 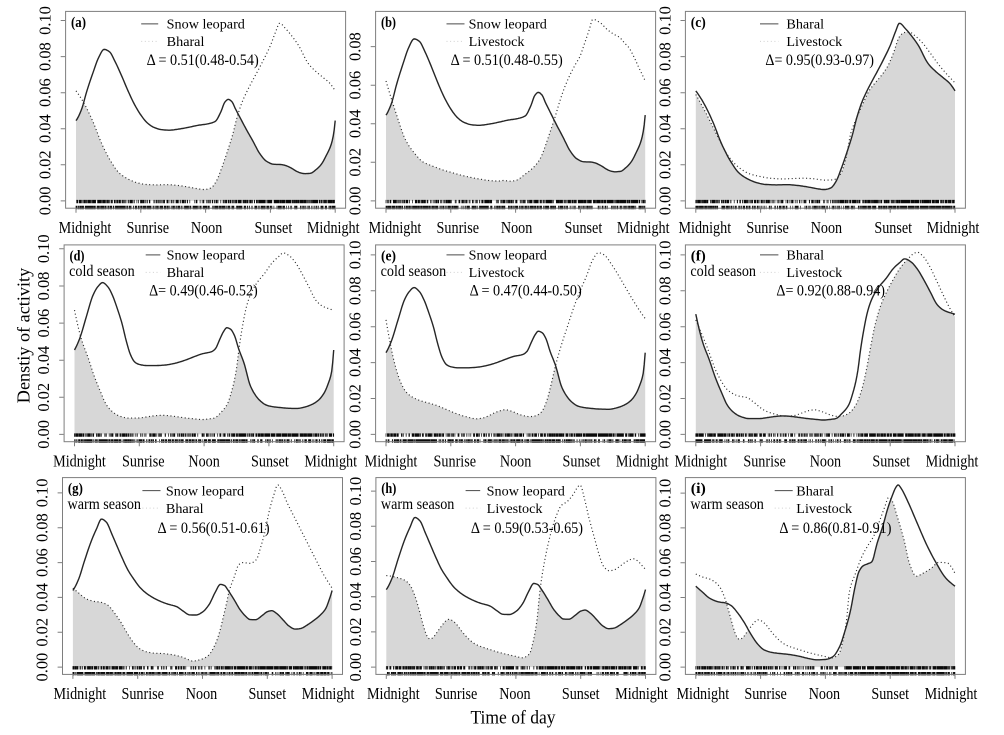 I want to click on svg-text: Δ = 0.51(0.48-0.55), so click(x=507, y=60).